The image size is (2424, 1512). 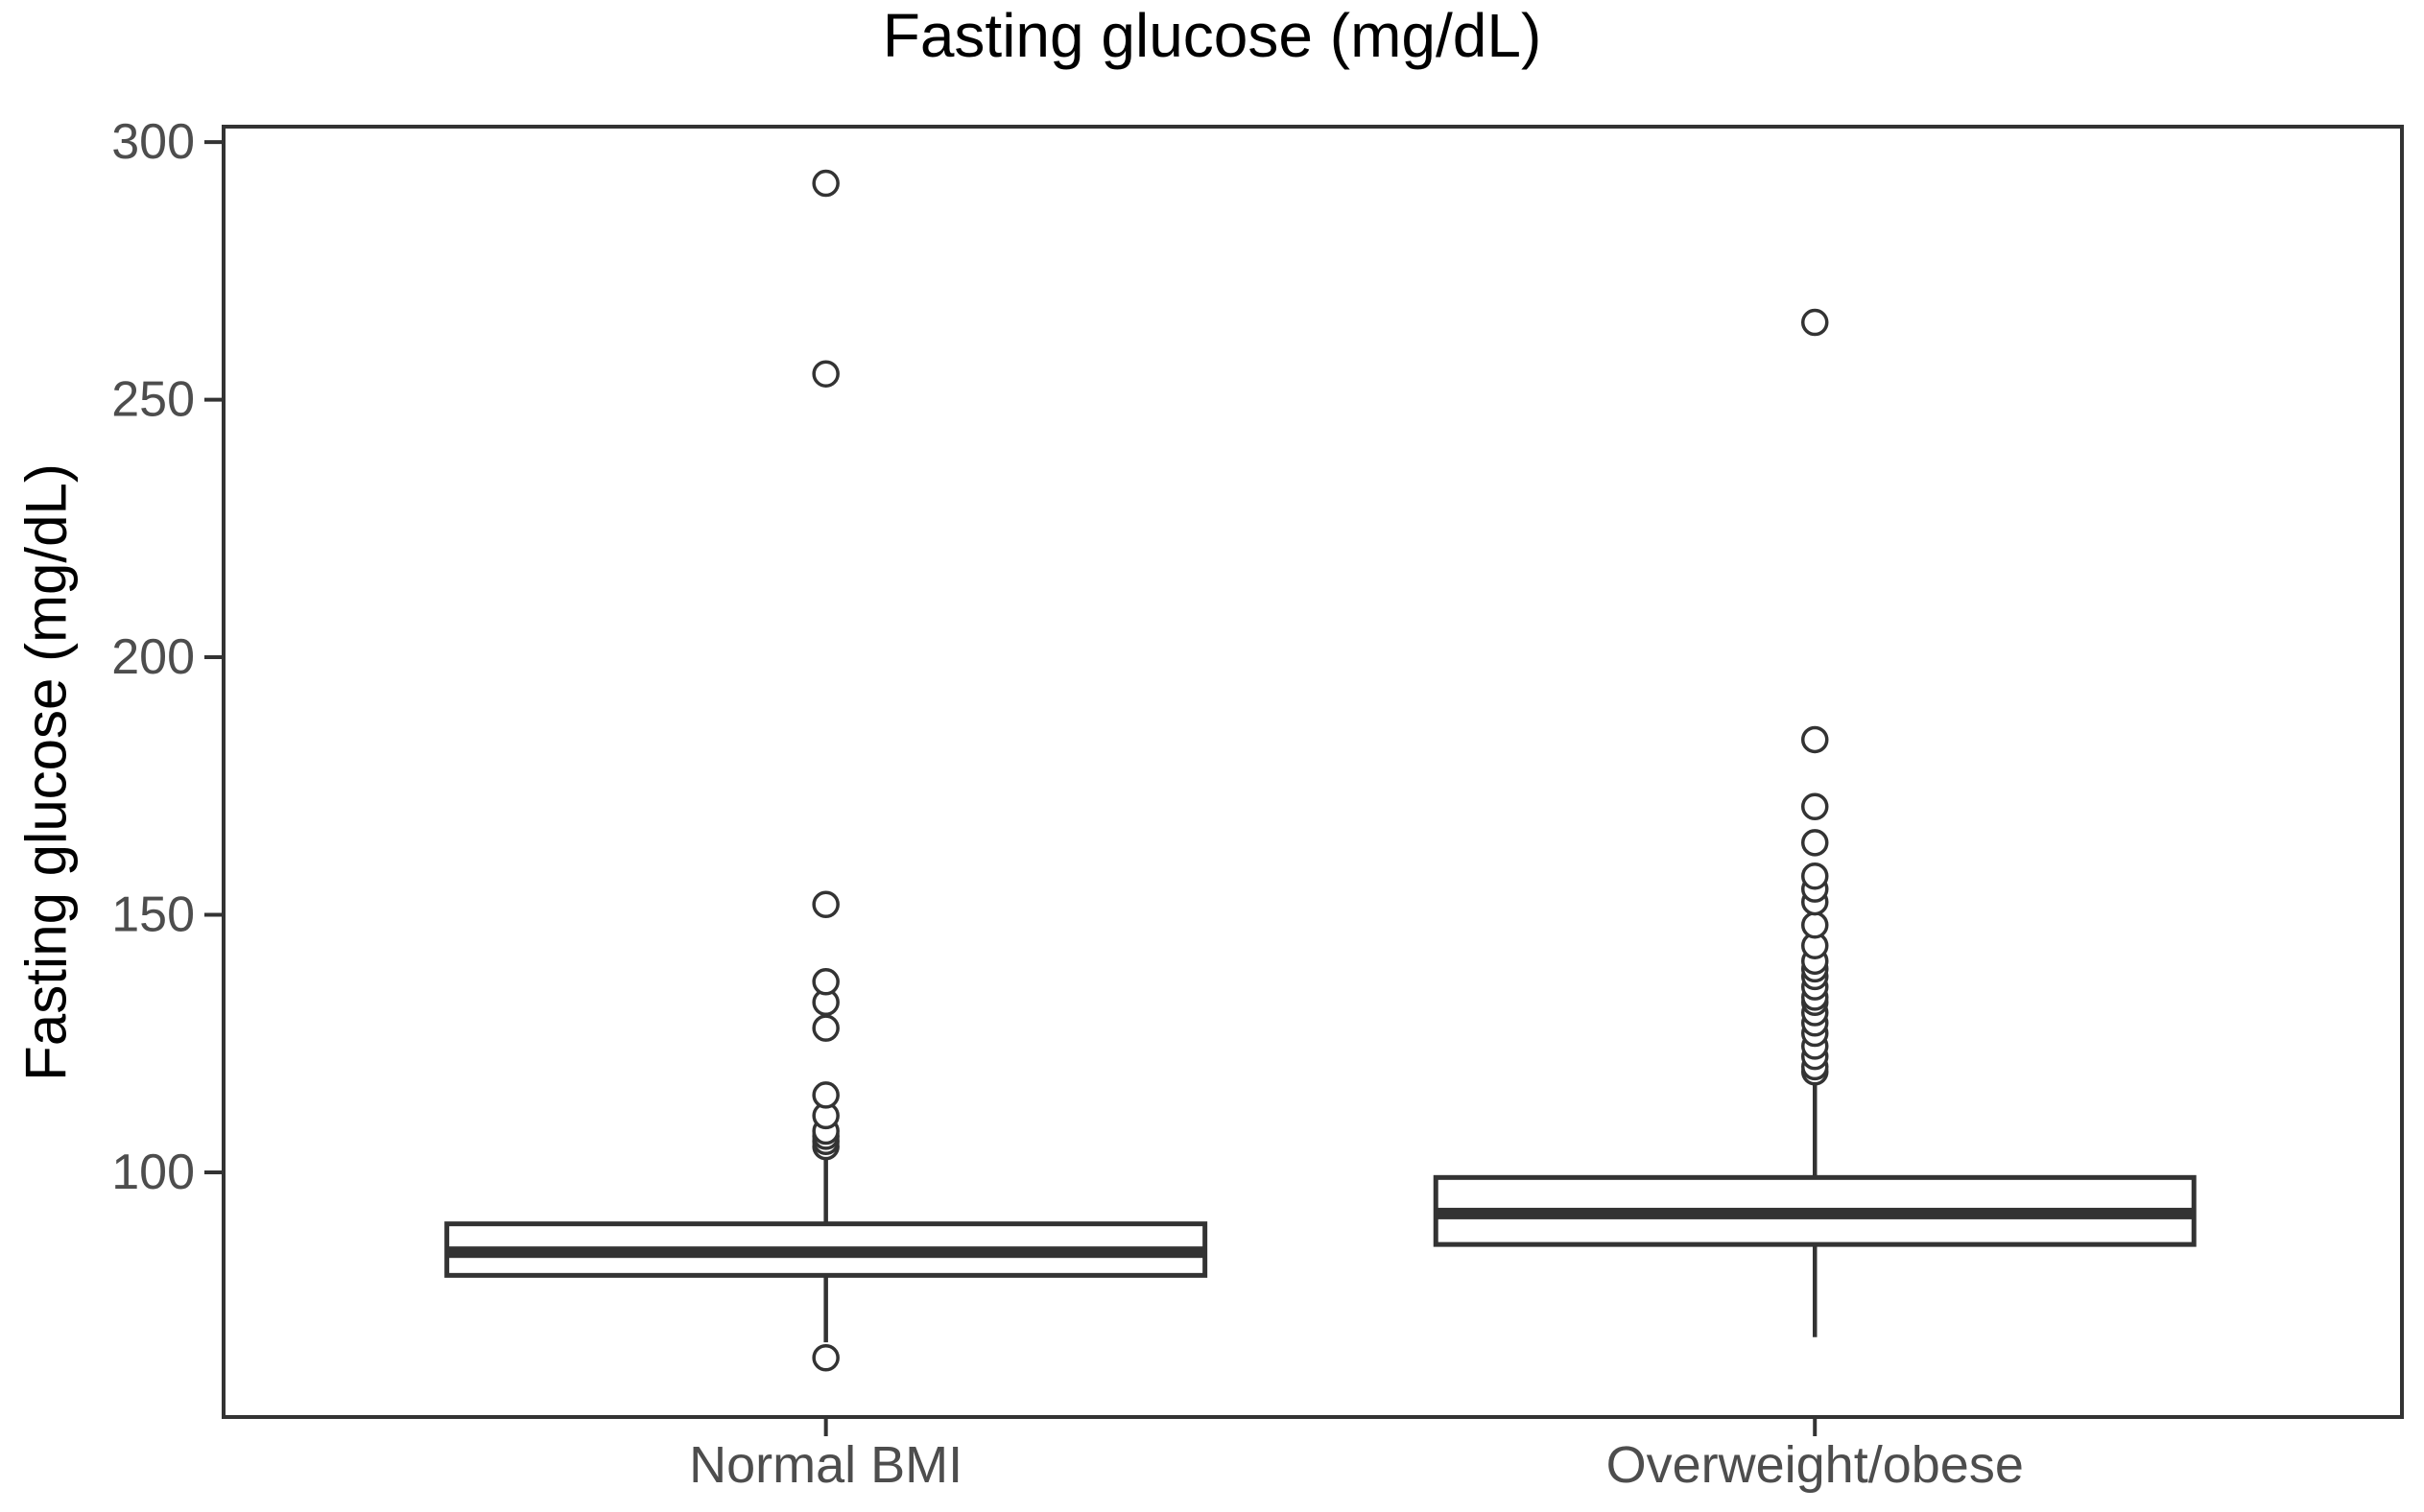 I want to click on y-tick-label: 200, so click(x=153, y=657).